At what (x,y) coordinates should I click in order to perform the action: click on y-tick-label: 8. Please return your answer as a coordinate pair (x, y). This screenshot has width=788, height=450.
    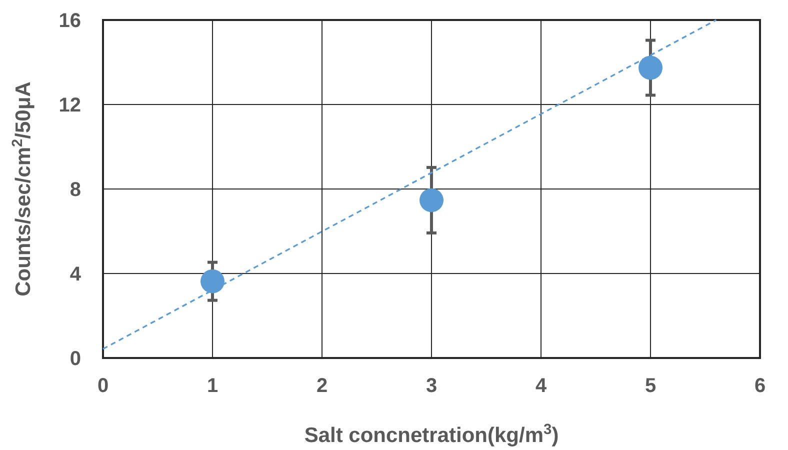
    Looking at the image, I should click on (75, 190).